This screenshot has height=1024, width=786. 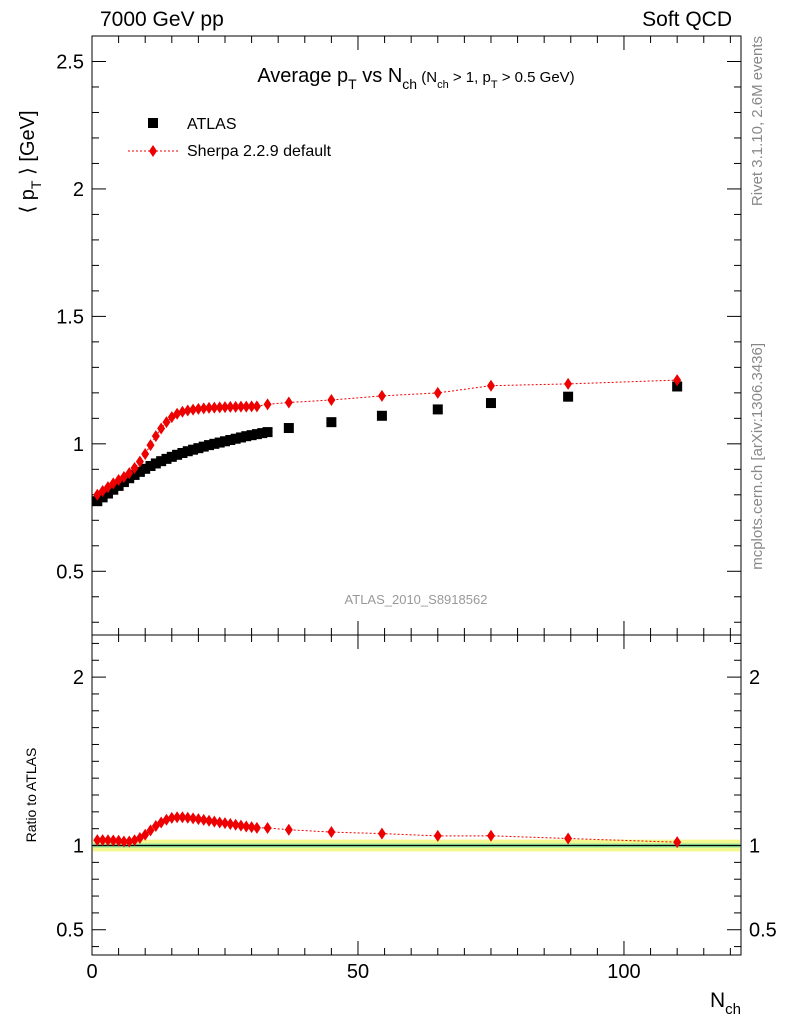 What do you see at coordinates (70, 317) in the screenshot?
I see `main-y-tick-label: 1.5` at bounding box center [70, 317].